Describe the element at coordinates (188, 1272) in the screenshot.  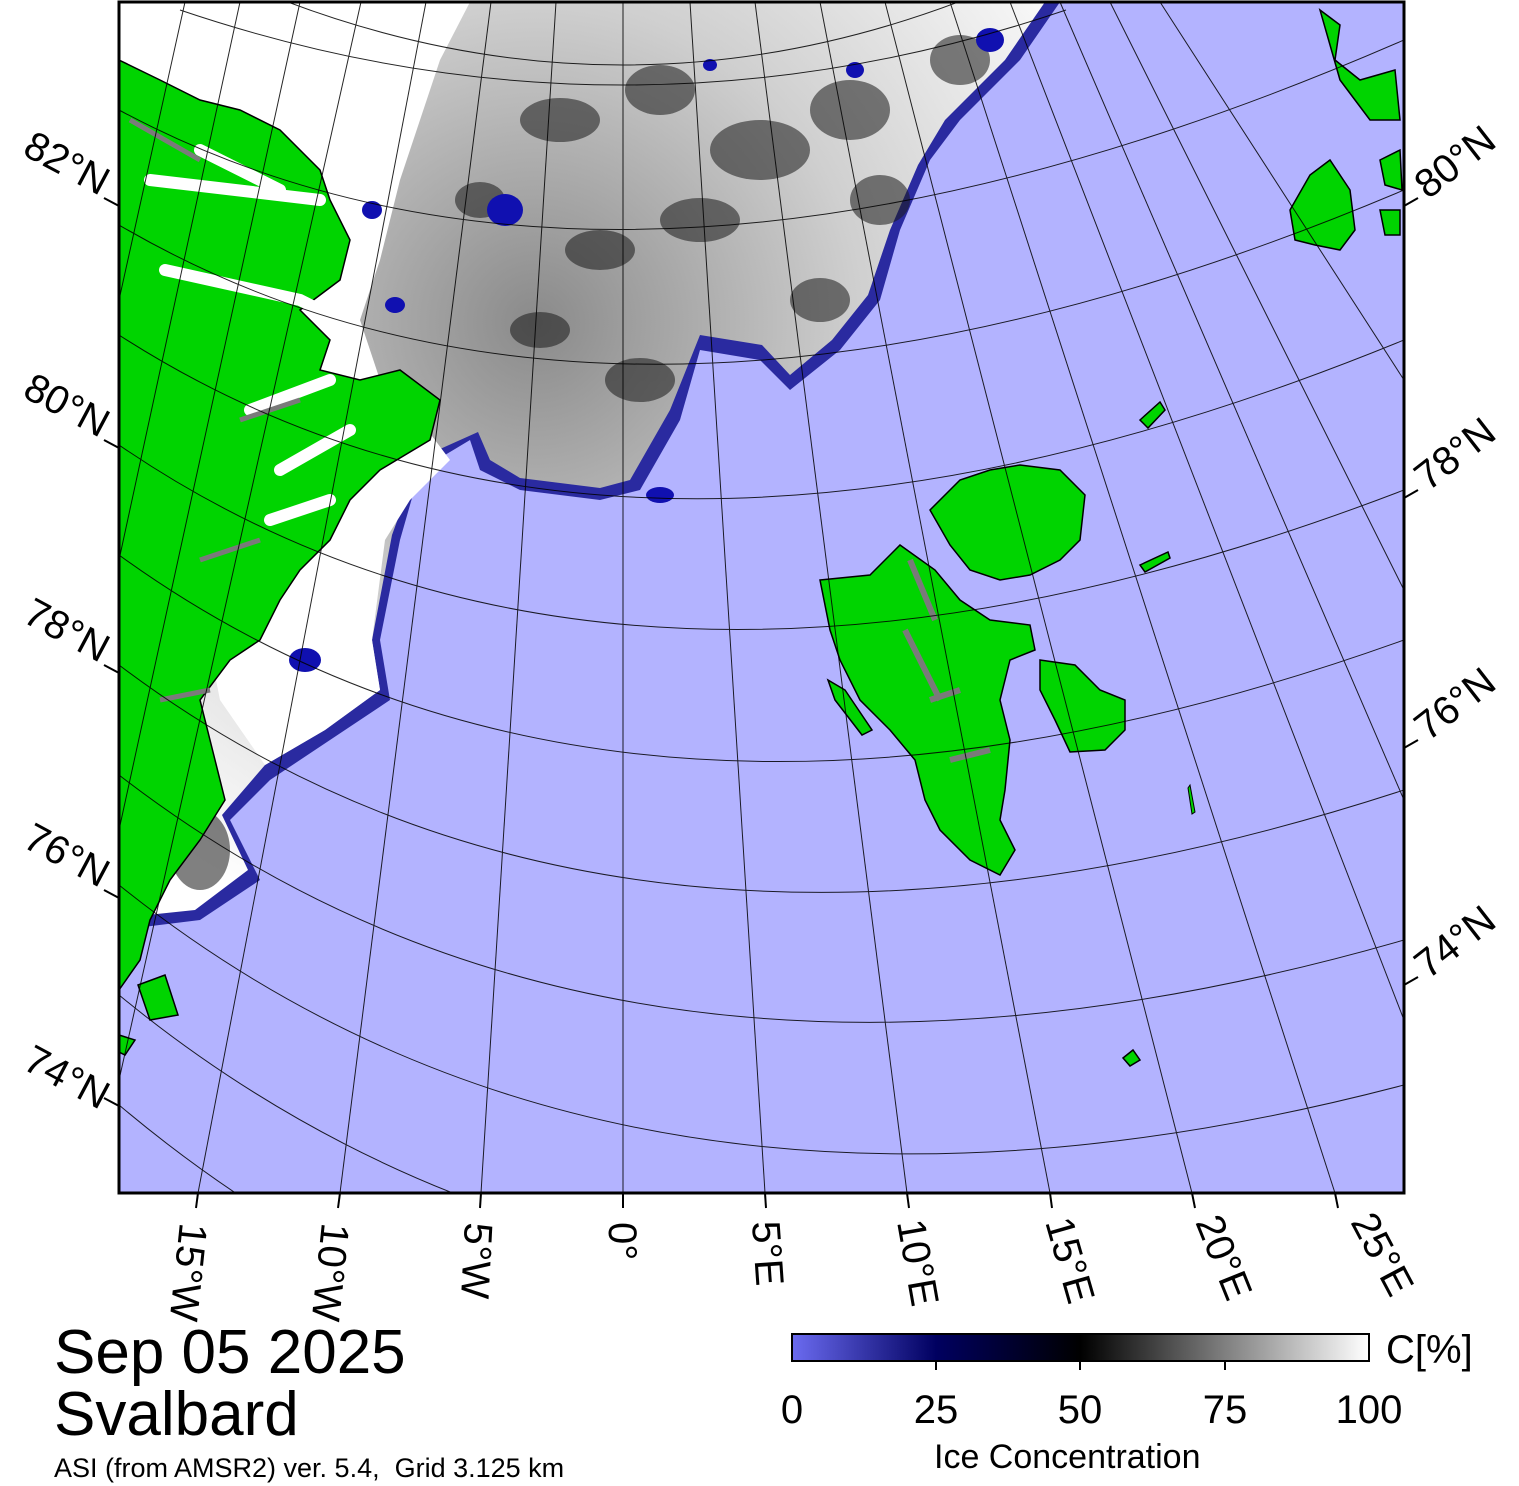
I see `lon-label: 15°W` at that location.